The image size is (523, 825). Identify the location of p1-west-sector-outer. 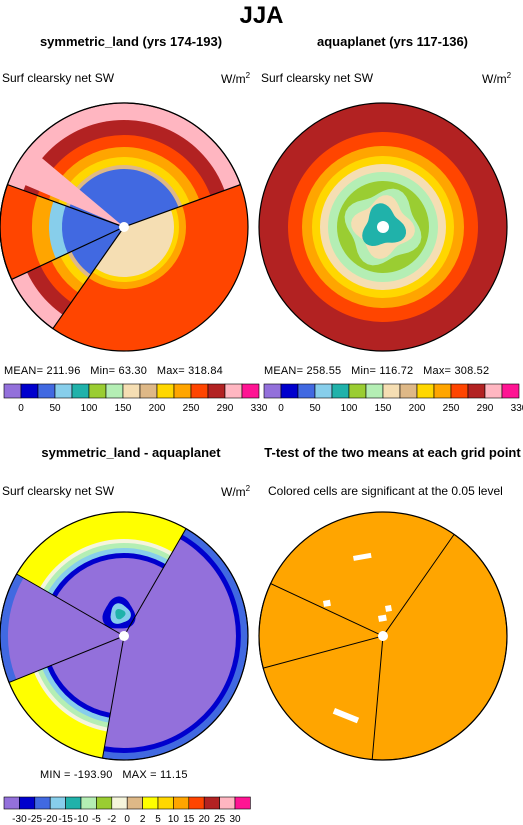
(66, 187).